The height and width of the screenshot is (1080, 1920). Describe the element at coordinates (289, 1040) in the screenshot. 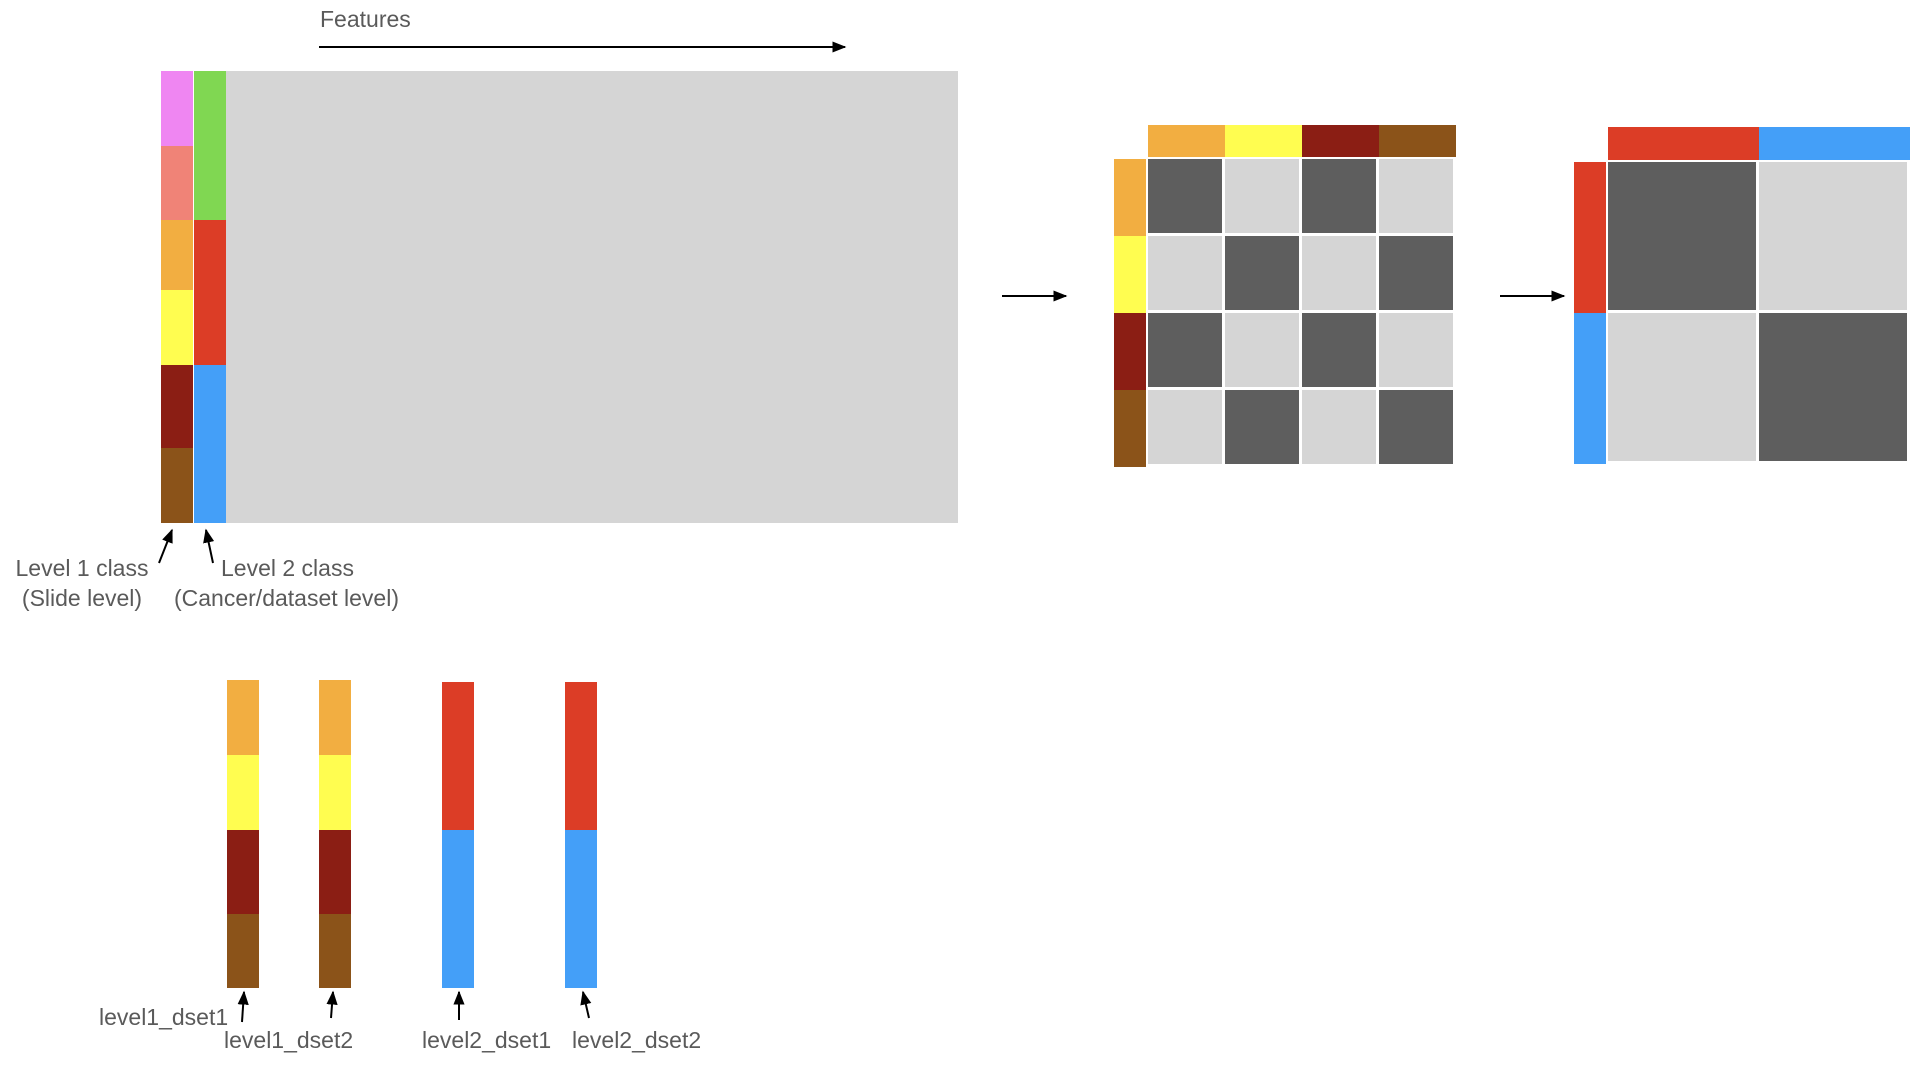

I see `level1-dset2-label: level1_dset2` at that location.